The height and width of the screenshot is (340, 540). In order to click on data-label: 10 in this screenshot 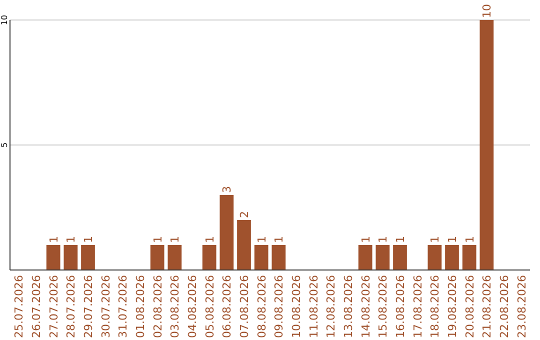, I will do `click(487, 11)`.